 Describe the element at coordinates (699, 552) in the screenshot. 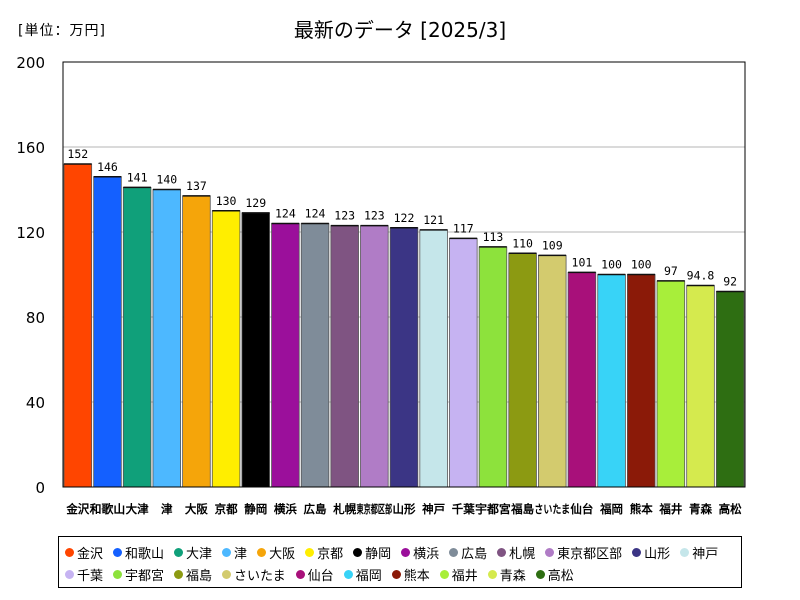

I see `legend-item: 神戸` at that location.